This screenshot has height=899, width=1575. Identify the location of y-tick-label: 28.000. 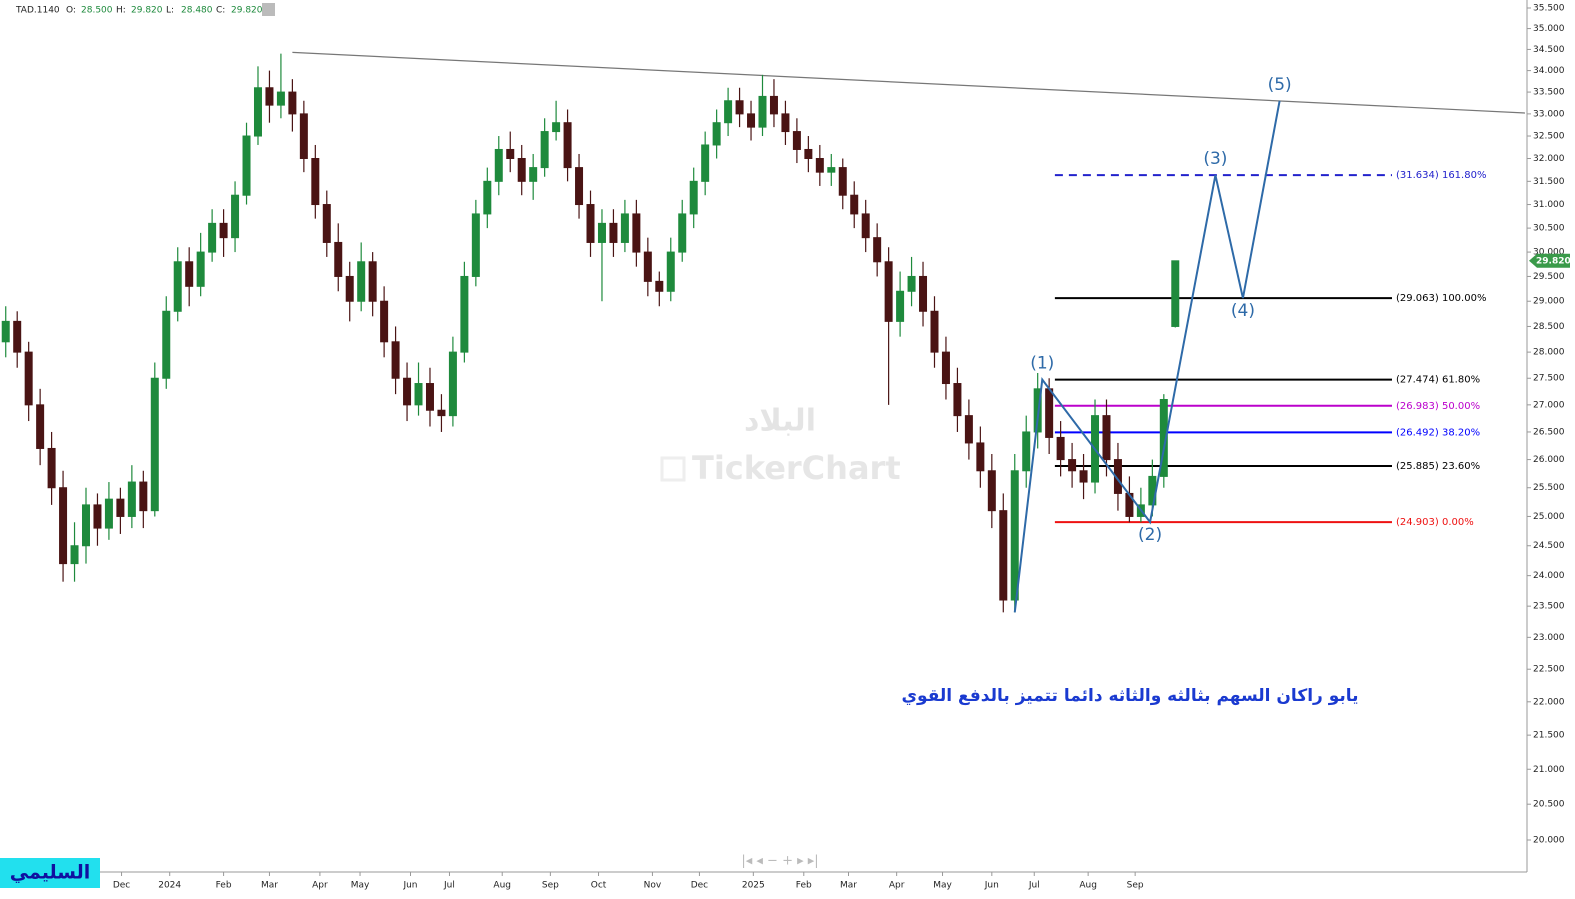
(1549, 353).